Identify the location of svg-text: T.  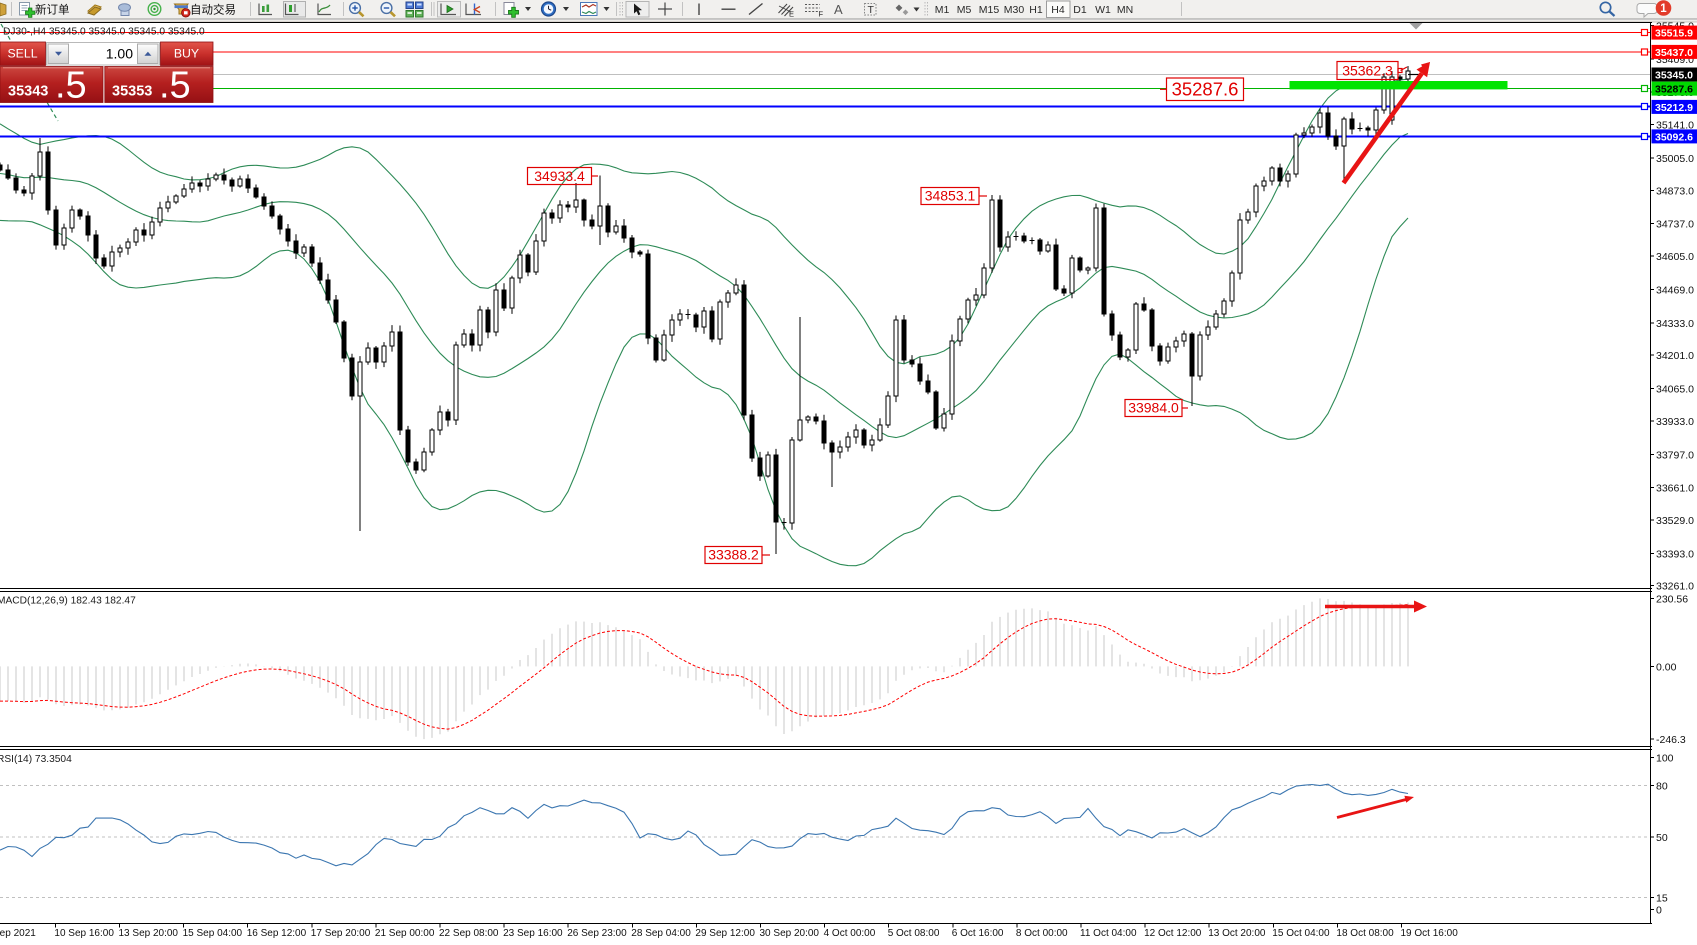
(871, 10).